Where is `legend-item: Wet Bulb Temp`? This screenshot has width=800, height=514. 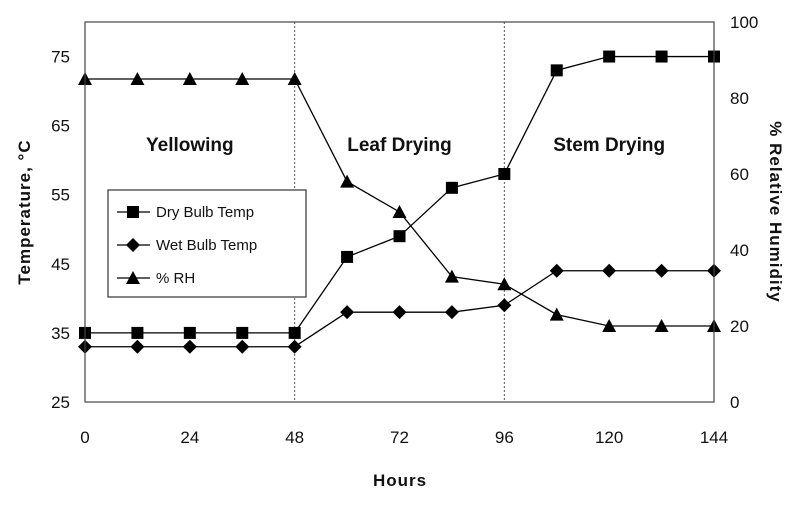
legend-item: Wet Bulb Temp is located at coordinates (187, 245).